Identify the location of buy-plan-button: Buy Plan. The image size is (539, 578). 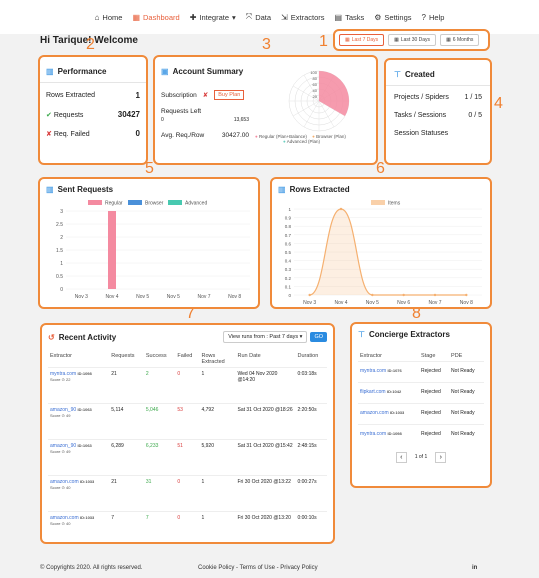
(229, 95).